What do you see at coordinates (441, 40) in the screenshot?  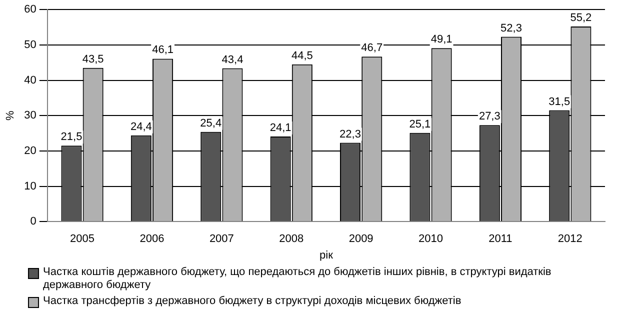 I see `data-label: 49,1` at bounding box center [441, 40].